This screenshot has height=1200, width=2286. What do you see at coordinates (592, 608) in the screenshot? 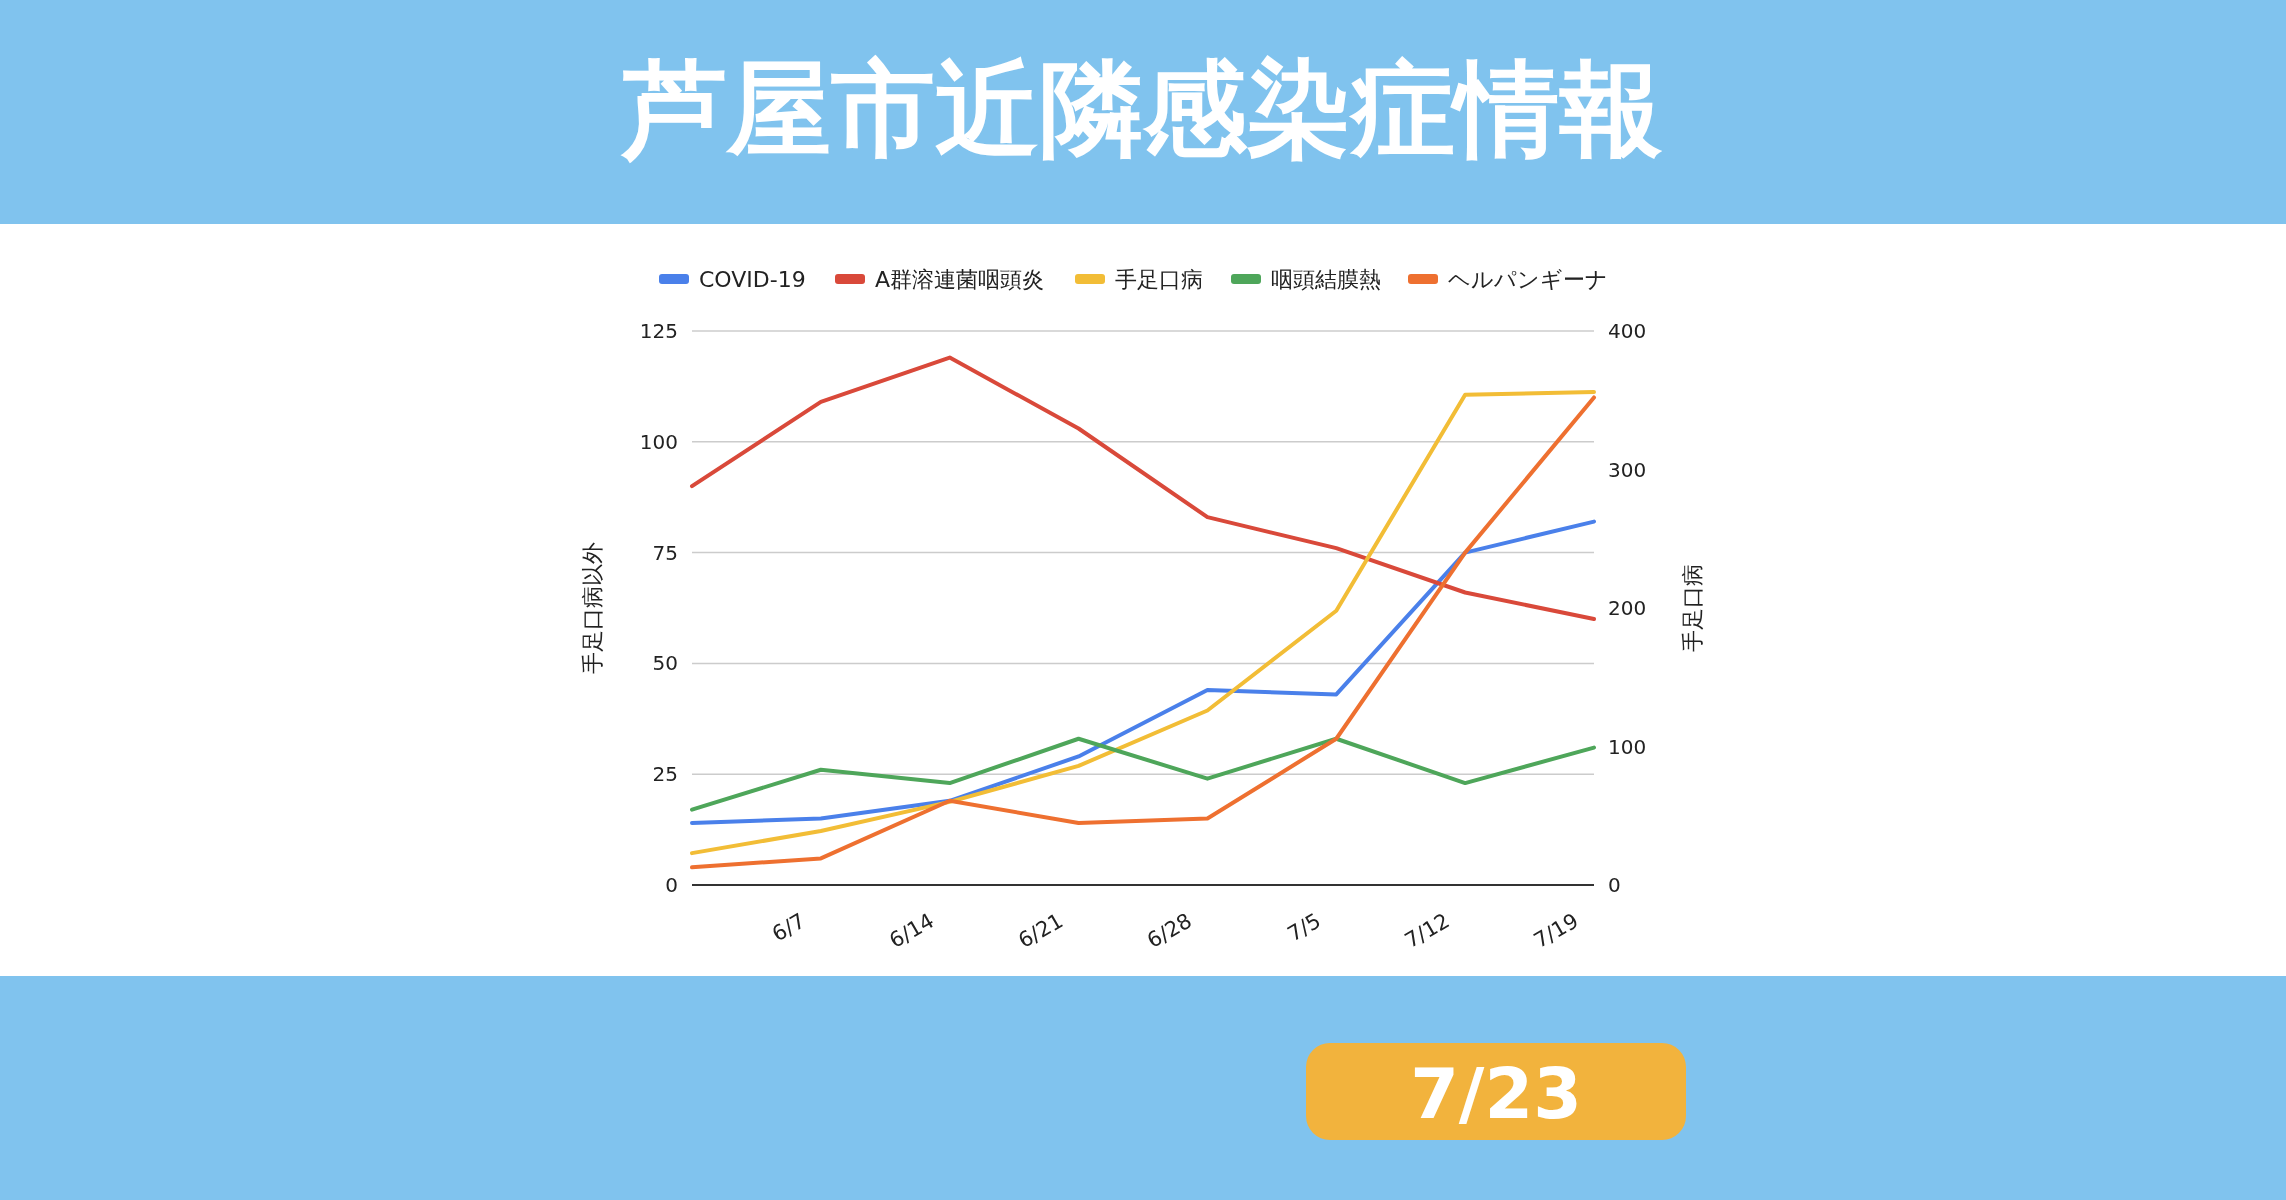
I see `y-axis-title: 手足口病以外` at bounding box center [592, 608].